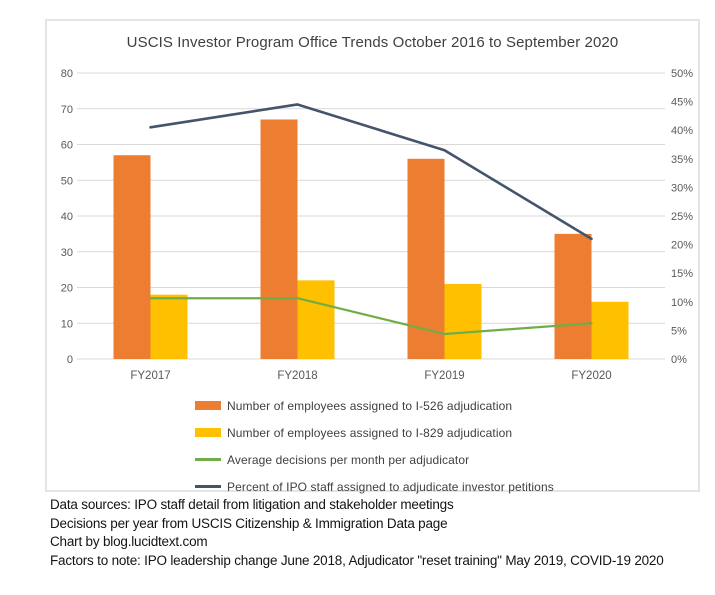 The width and height of the screenshot is (715, 595). I want to click on left-axis-tick-label: 0, so click(70, 360).